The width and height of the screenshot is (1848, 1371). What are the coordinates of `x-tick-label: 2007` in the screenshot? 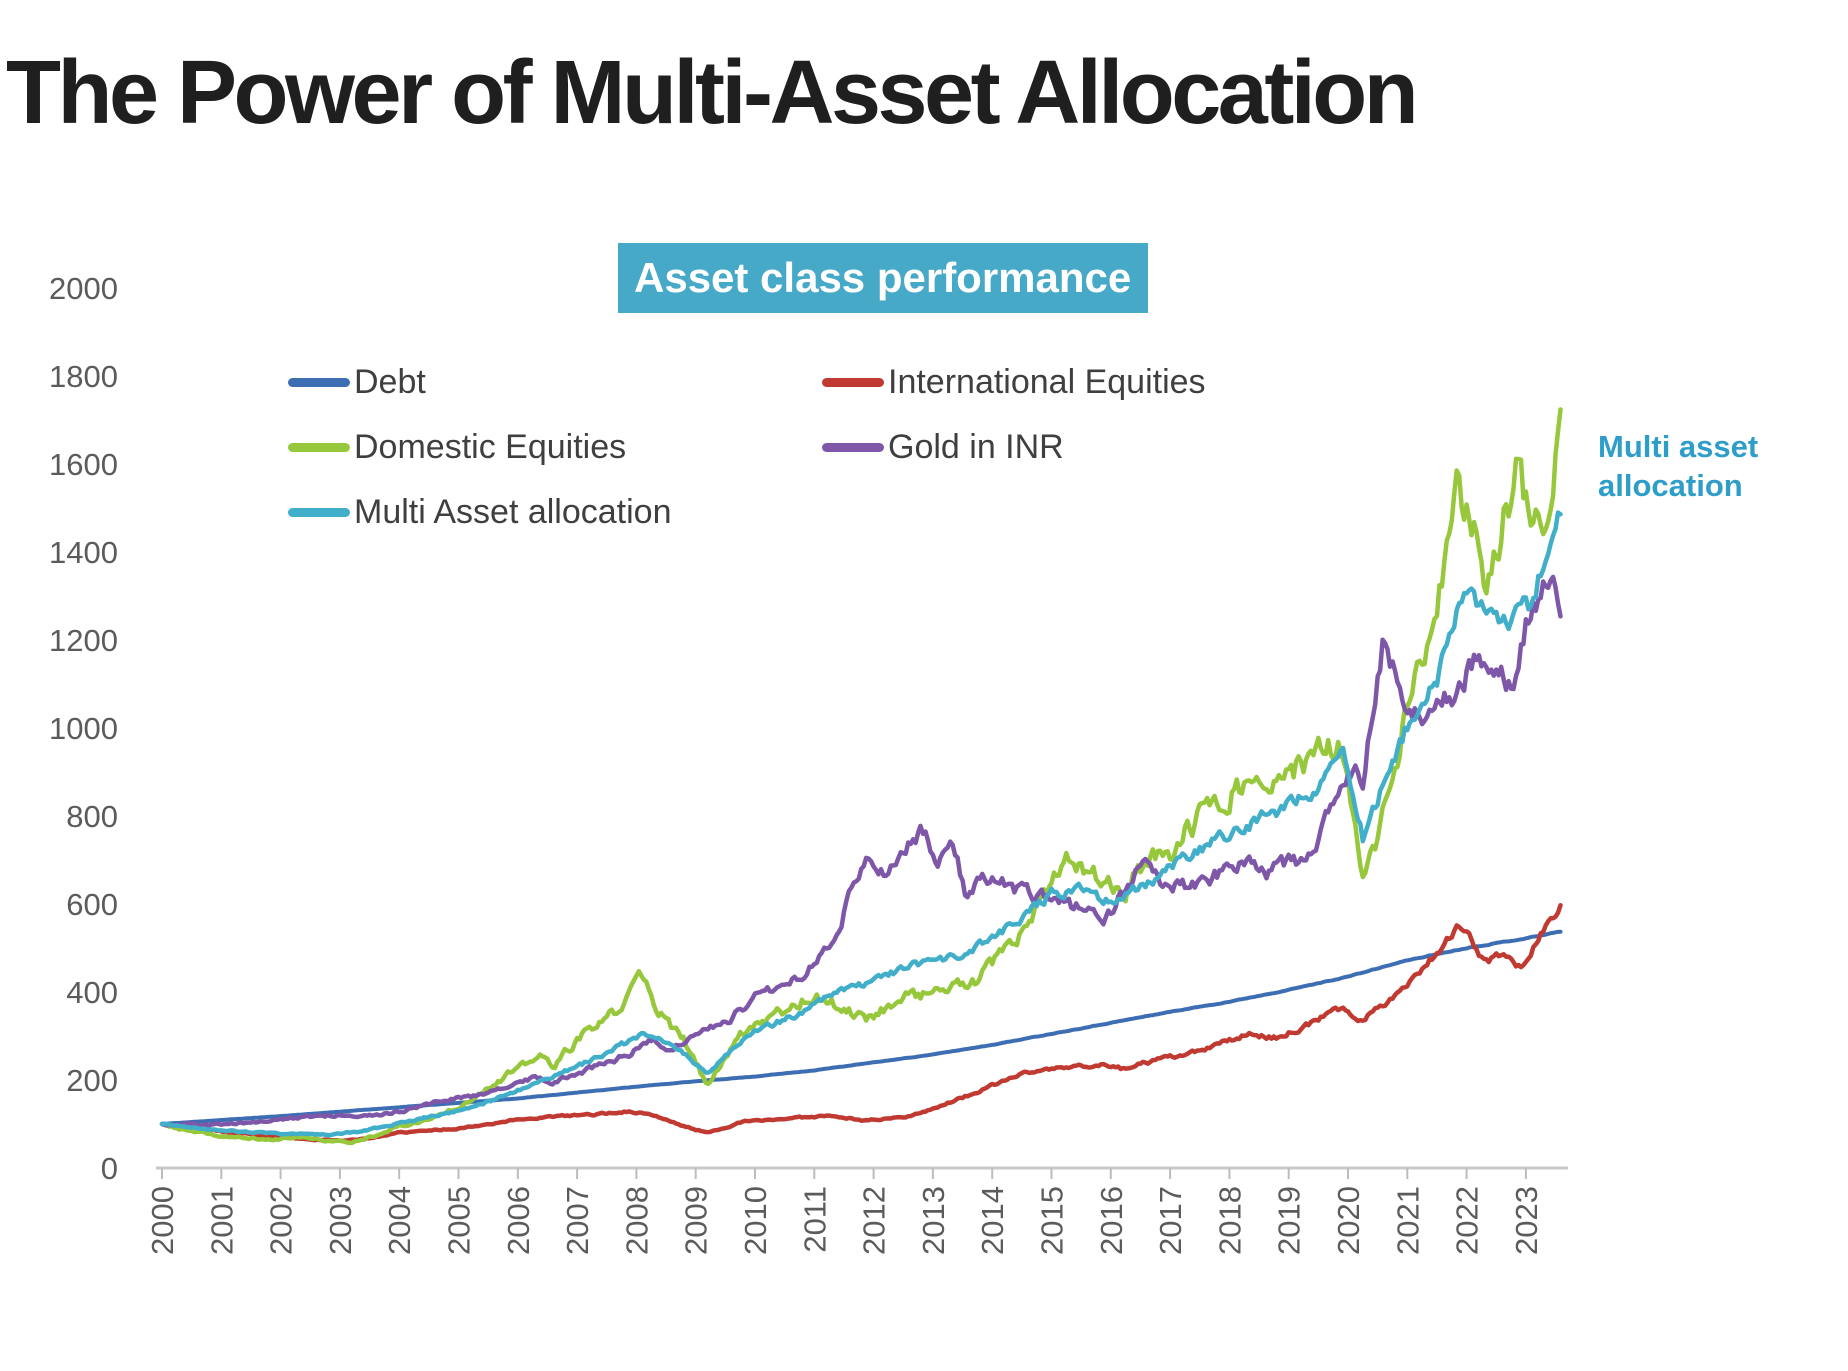 It's located at (577, 1220).